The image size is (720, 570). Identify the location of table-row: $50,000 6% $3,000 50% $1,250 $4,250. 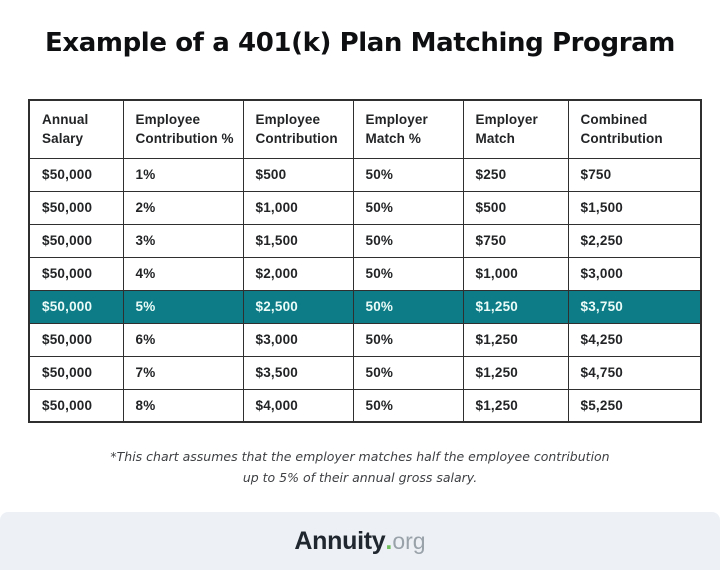
(365, 339).